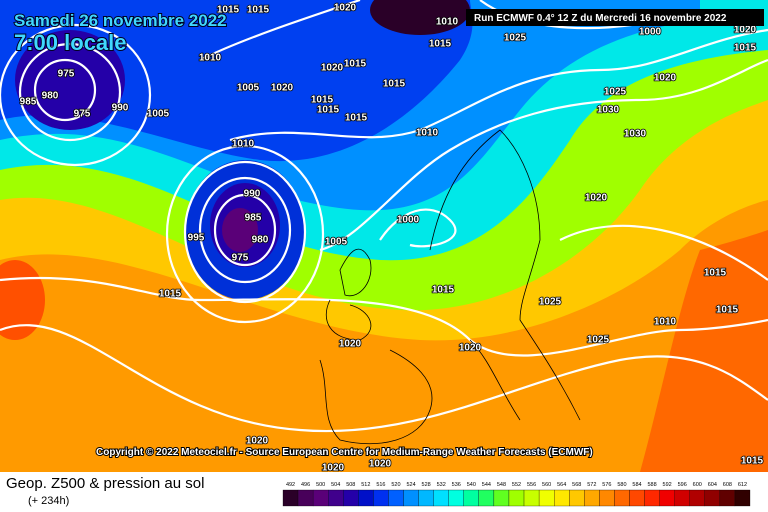 The width and height of the screenshot is (768, 512). Describe the element at coordinates (350, 485) in the screenshot. I see `scale-label: 508` at that location.